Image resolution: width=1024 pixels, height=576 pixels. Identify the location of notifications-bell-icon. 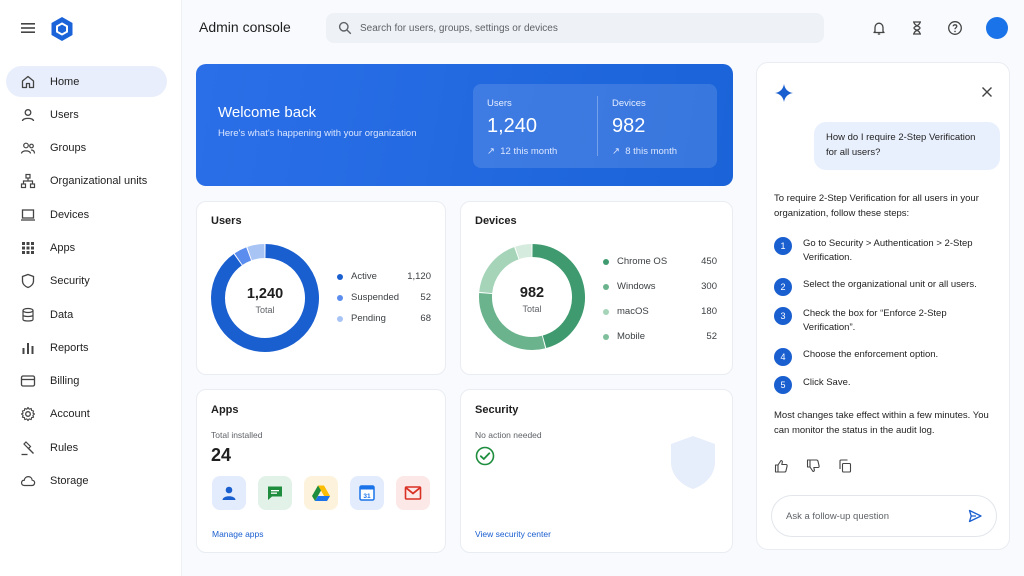
(879, 28).